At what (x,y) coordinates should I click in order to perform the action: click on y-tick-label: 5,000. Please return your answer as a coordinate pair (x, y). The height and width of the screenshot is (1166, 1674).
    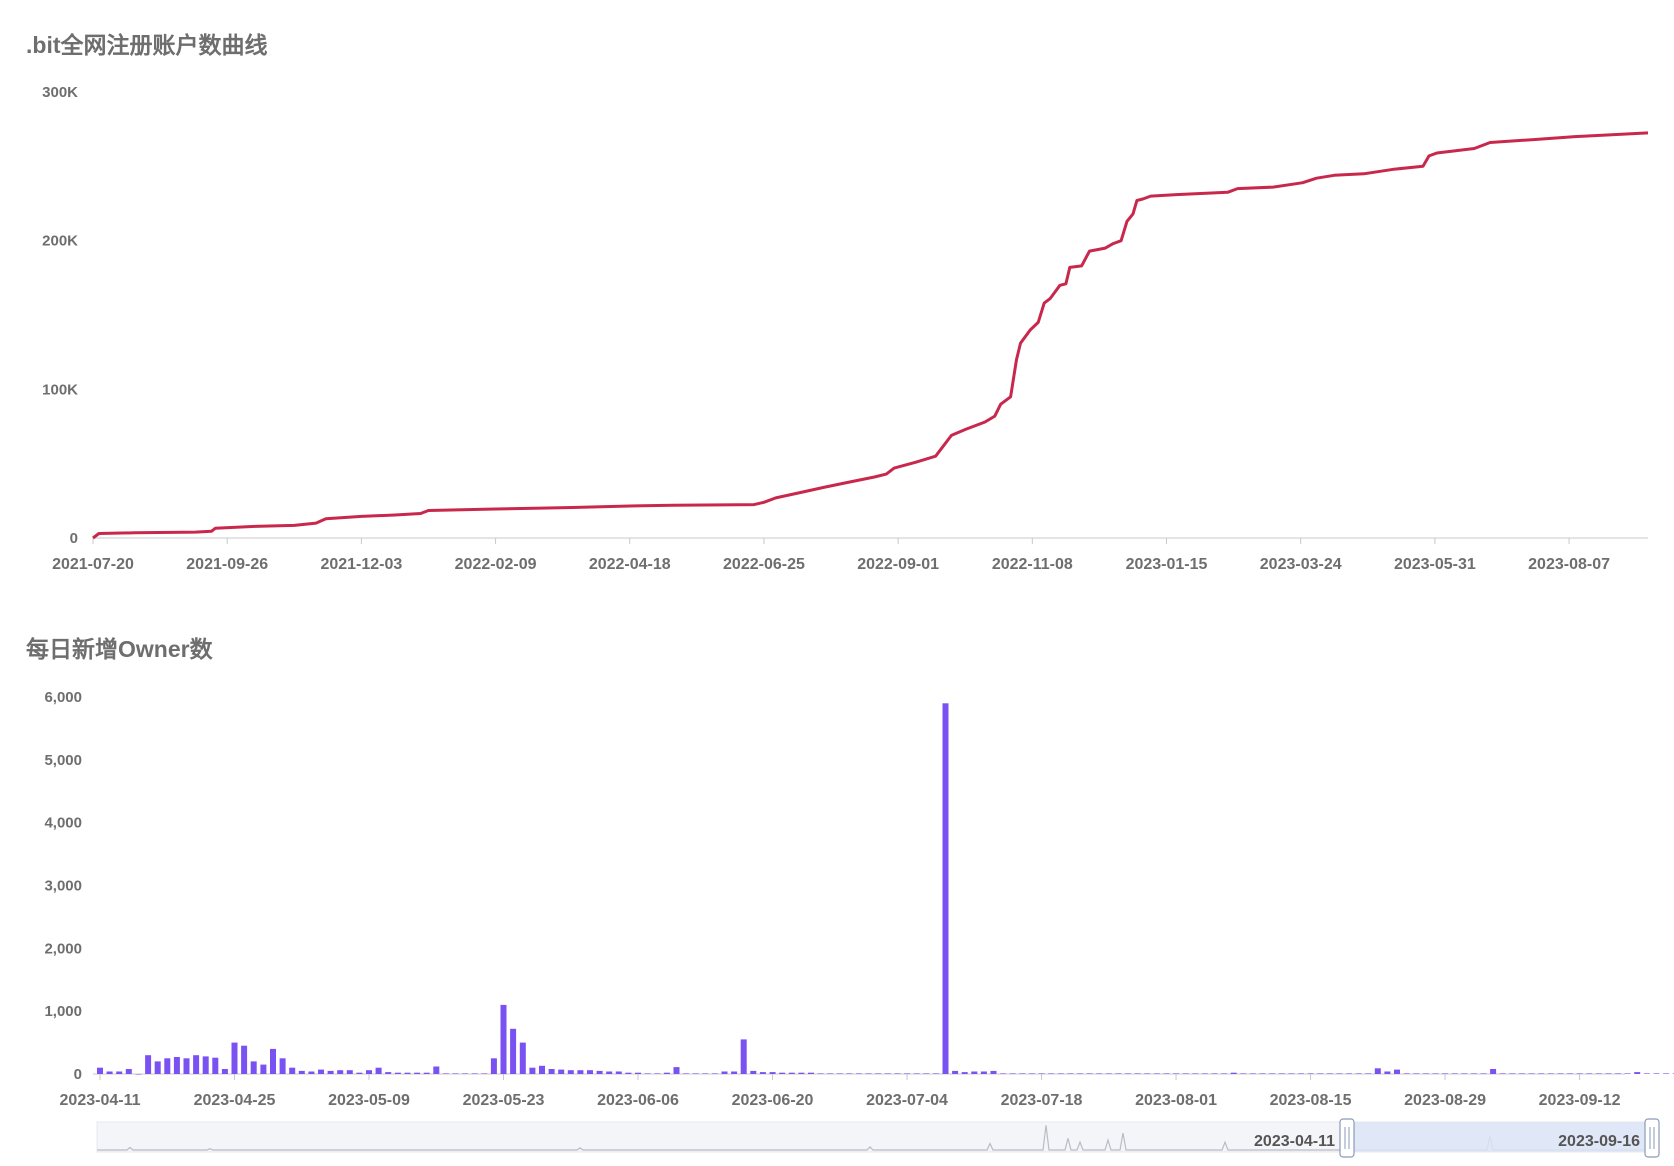
    Looking at the image, I should click on (63, 760).